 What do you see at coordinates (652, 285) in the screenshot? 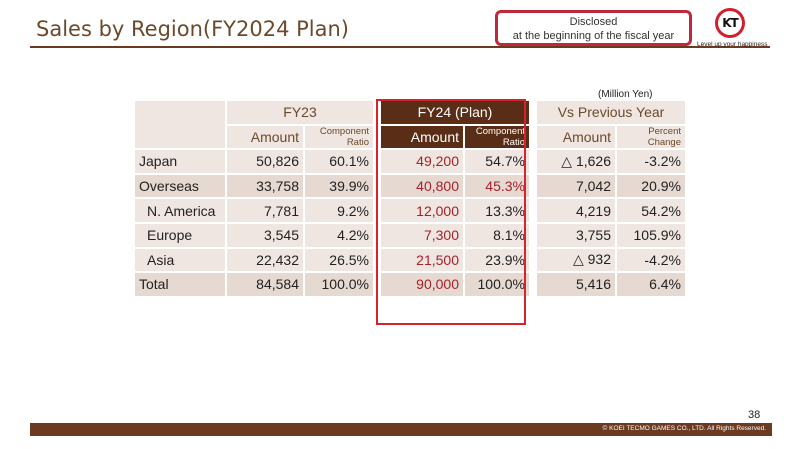
I see `vs-pct: 6.4%` at bounding box center [652, 285].